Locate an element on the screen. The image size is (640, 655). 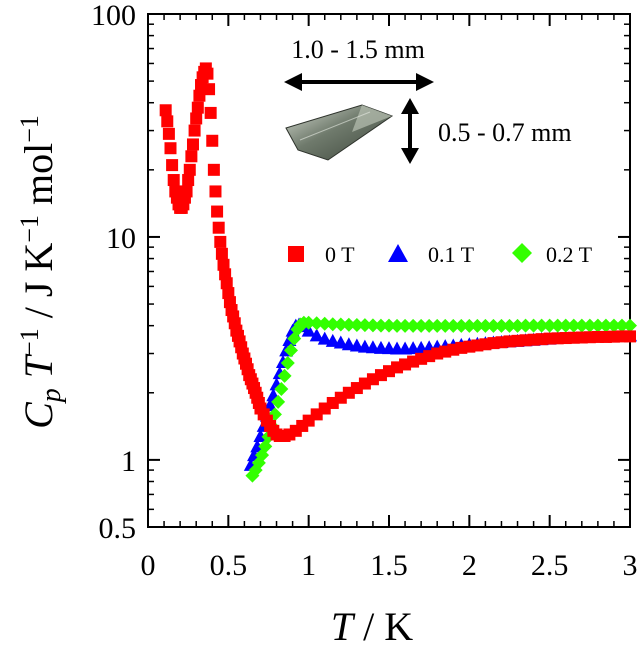
x-tick-label: 0 is located at coordinates (148, 565).